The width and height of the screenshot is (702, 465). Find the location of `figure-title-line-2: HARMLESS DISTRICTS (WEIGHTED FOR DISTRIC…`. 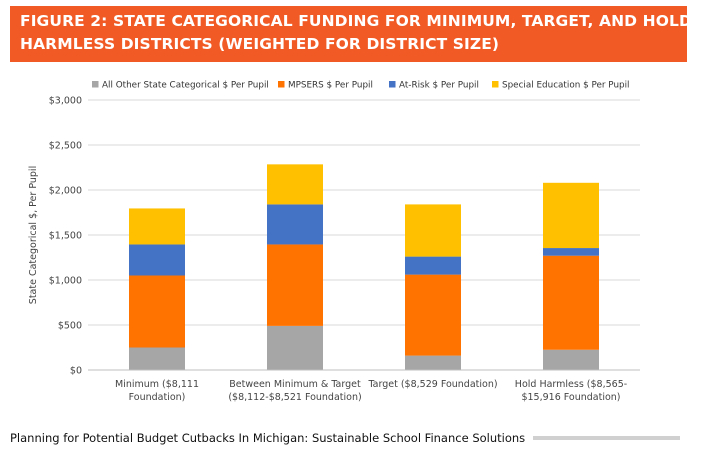

figure-title-line-2: HARMLESS DISTRICTS (WEIGHTED FOR DISTRIC… is located at coordinates (260, 44).